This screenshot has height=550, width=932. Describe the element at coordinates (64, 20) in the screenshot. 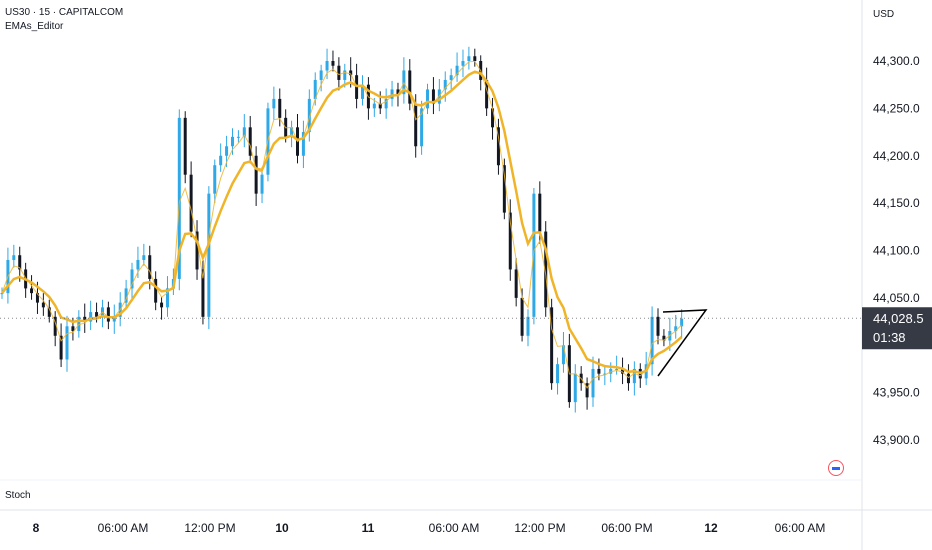

I see `chart-legend: US30 · 15 · CAPITALCOM EMAs_Editor` at that location.